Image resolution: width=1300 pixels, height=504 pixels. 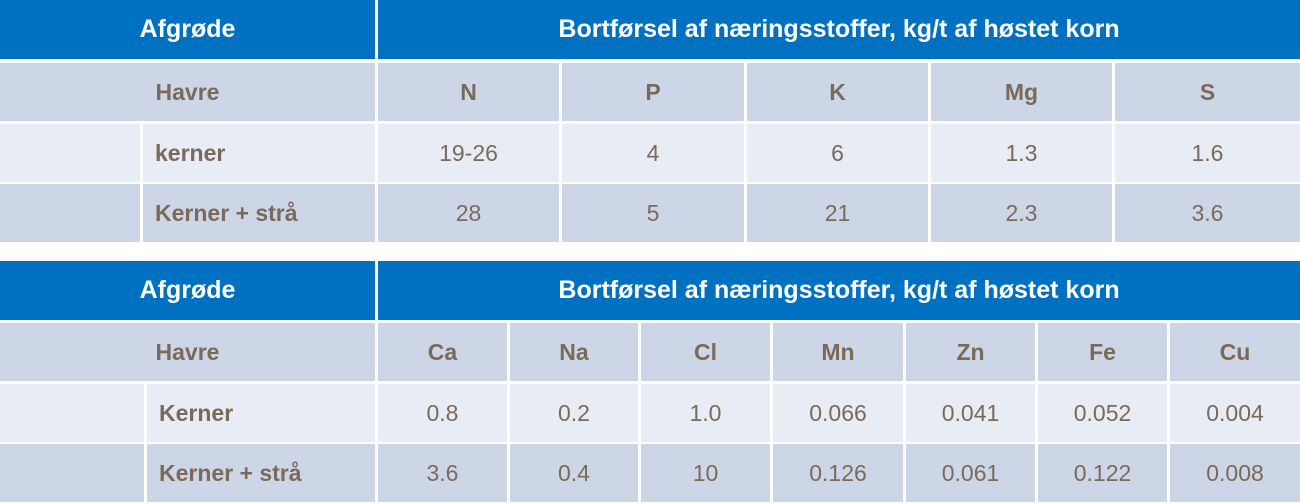 I want to click on value-cell: 4, so click(x=653, y=153).